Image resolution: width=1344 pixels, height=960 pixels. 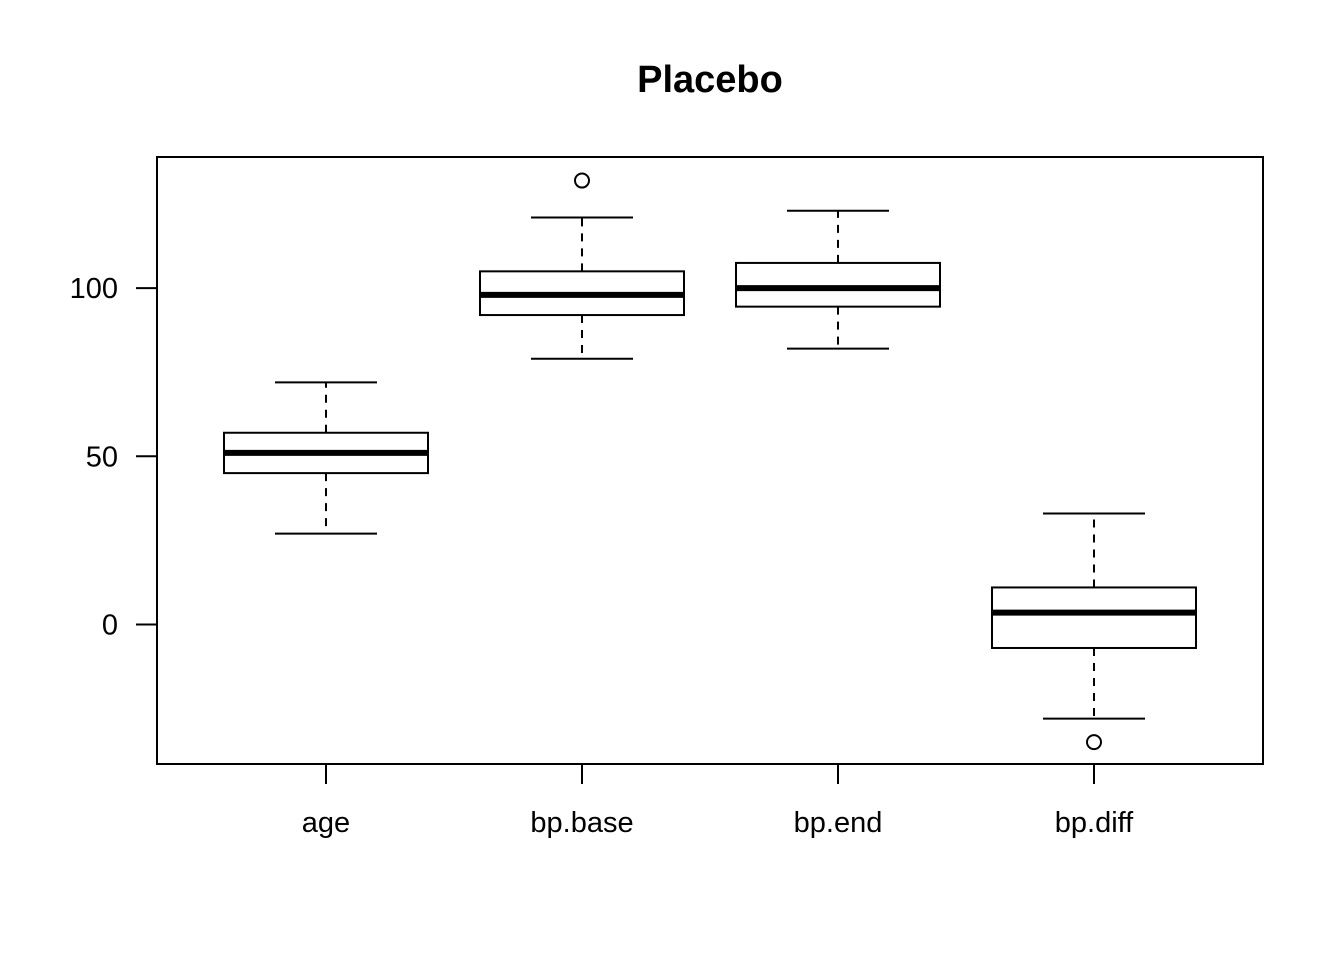 I want to click on x-tick-label: bp.base, so click(x=581, y=823).